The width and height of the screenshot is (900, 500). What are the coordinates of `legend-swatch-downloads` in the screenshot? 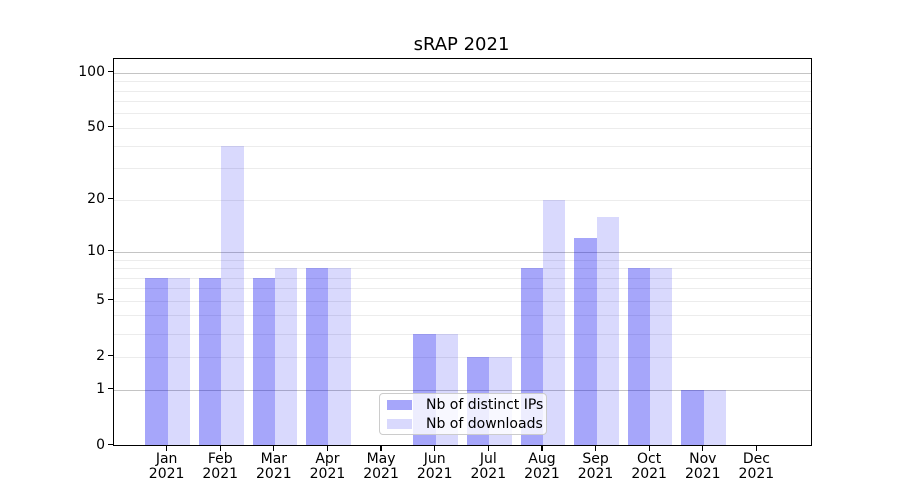 It's located at (399, 423).